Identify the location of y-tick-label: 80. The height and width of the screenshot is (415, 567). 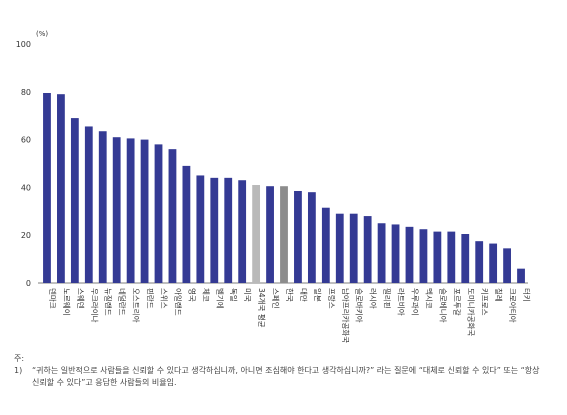
(26, 92).